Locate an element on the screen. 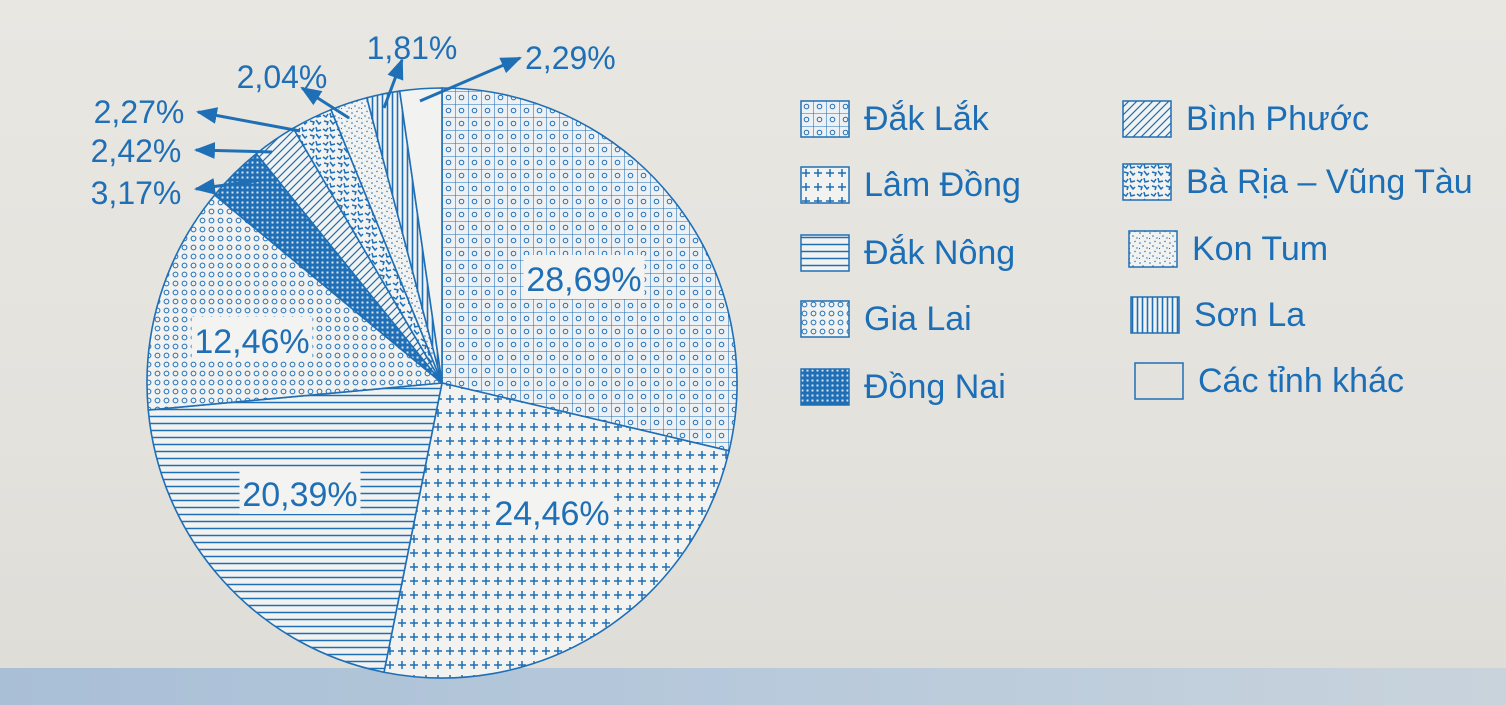 The height and width of the screenshot is (705, 1506). data-label-kon-tum: 2,04% is located at coordinates (282, 77).